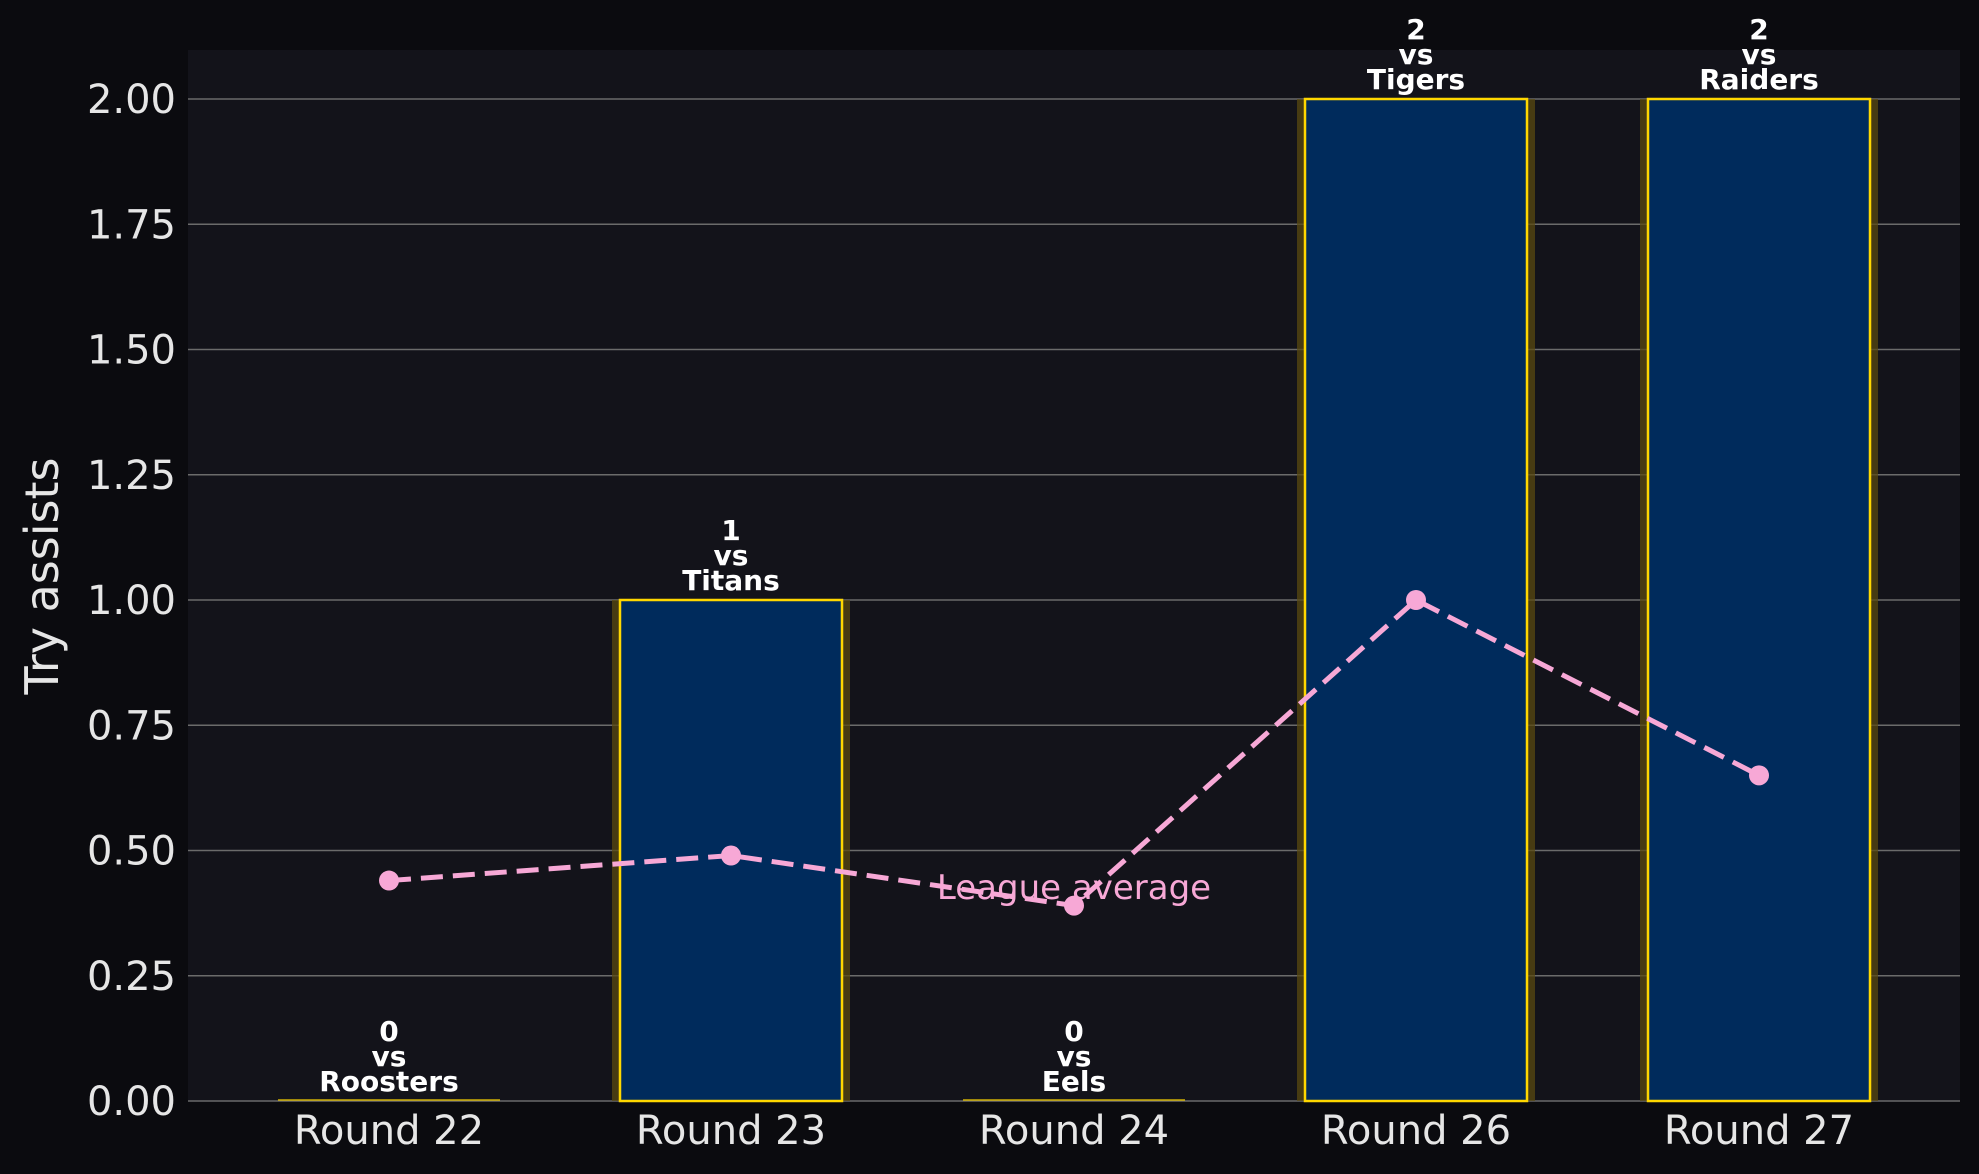 The height and width of the screenshot is (1174, 1979). Describe the element at coordinates (131, 726) in the screenshot. I see `y-tick-label: 0.75` at that location.